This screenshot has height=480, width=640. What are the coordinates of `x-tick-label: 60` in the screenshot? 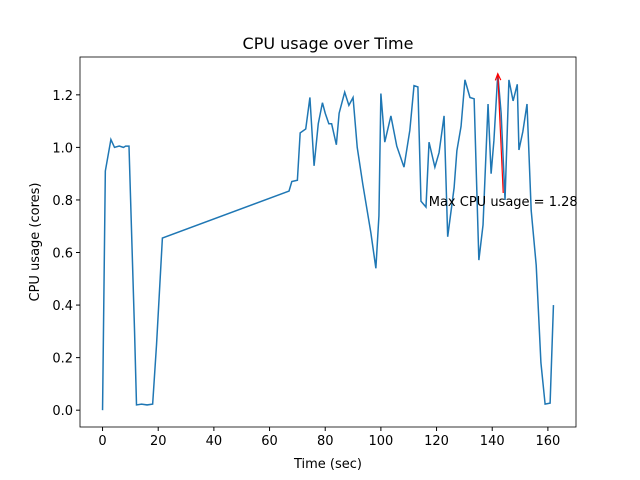 It's located at (269, 441).